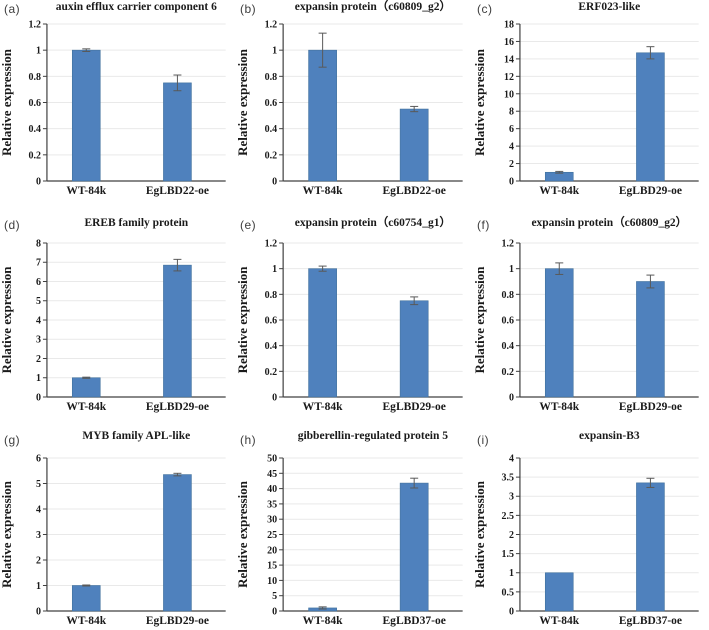 The height and width of the screenshot is (630, 709). What do you see at coordinates (509, 24) in the screenshot?
I see `y-tick-label: 18` at bounding box center [509, 24].